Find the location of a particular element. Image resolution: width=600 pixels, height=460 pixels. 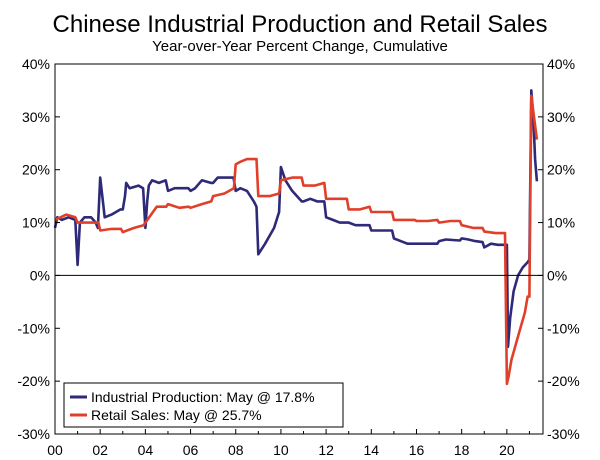

x-tick-label: 04 is located at coordinates (146, 450).